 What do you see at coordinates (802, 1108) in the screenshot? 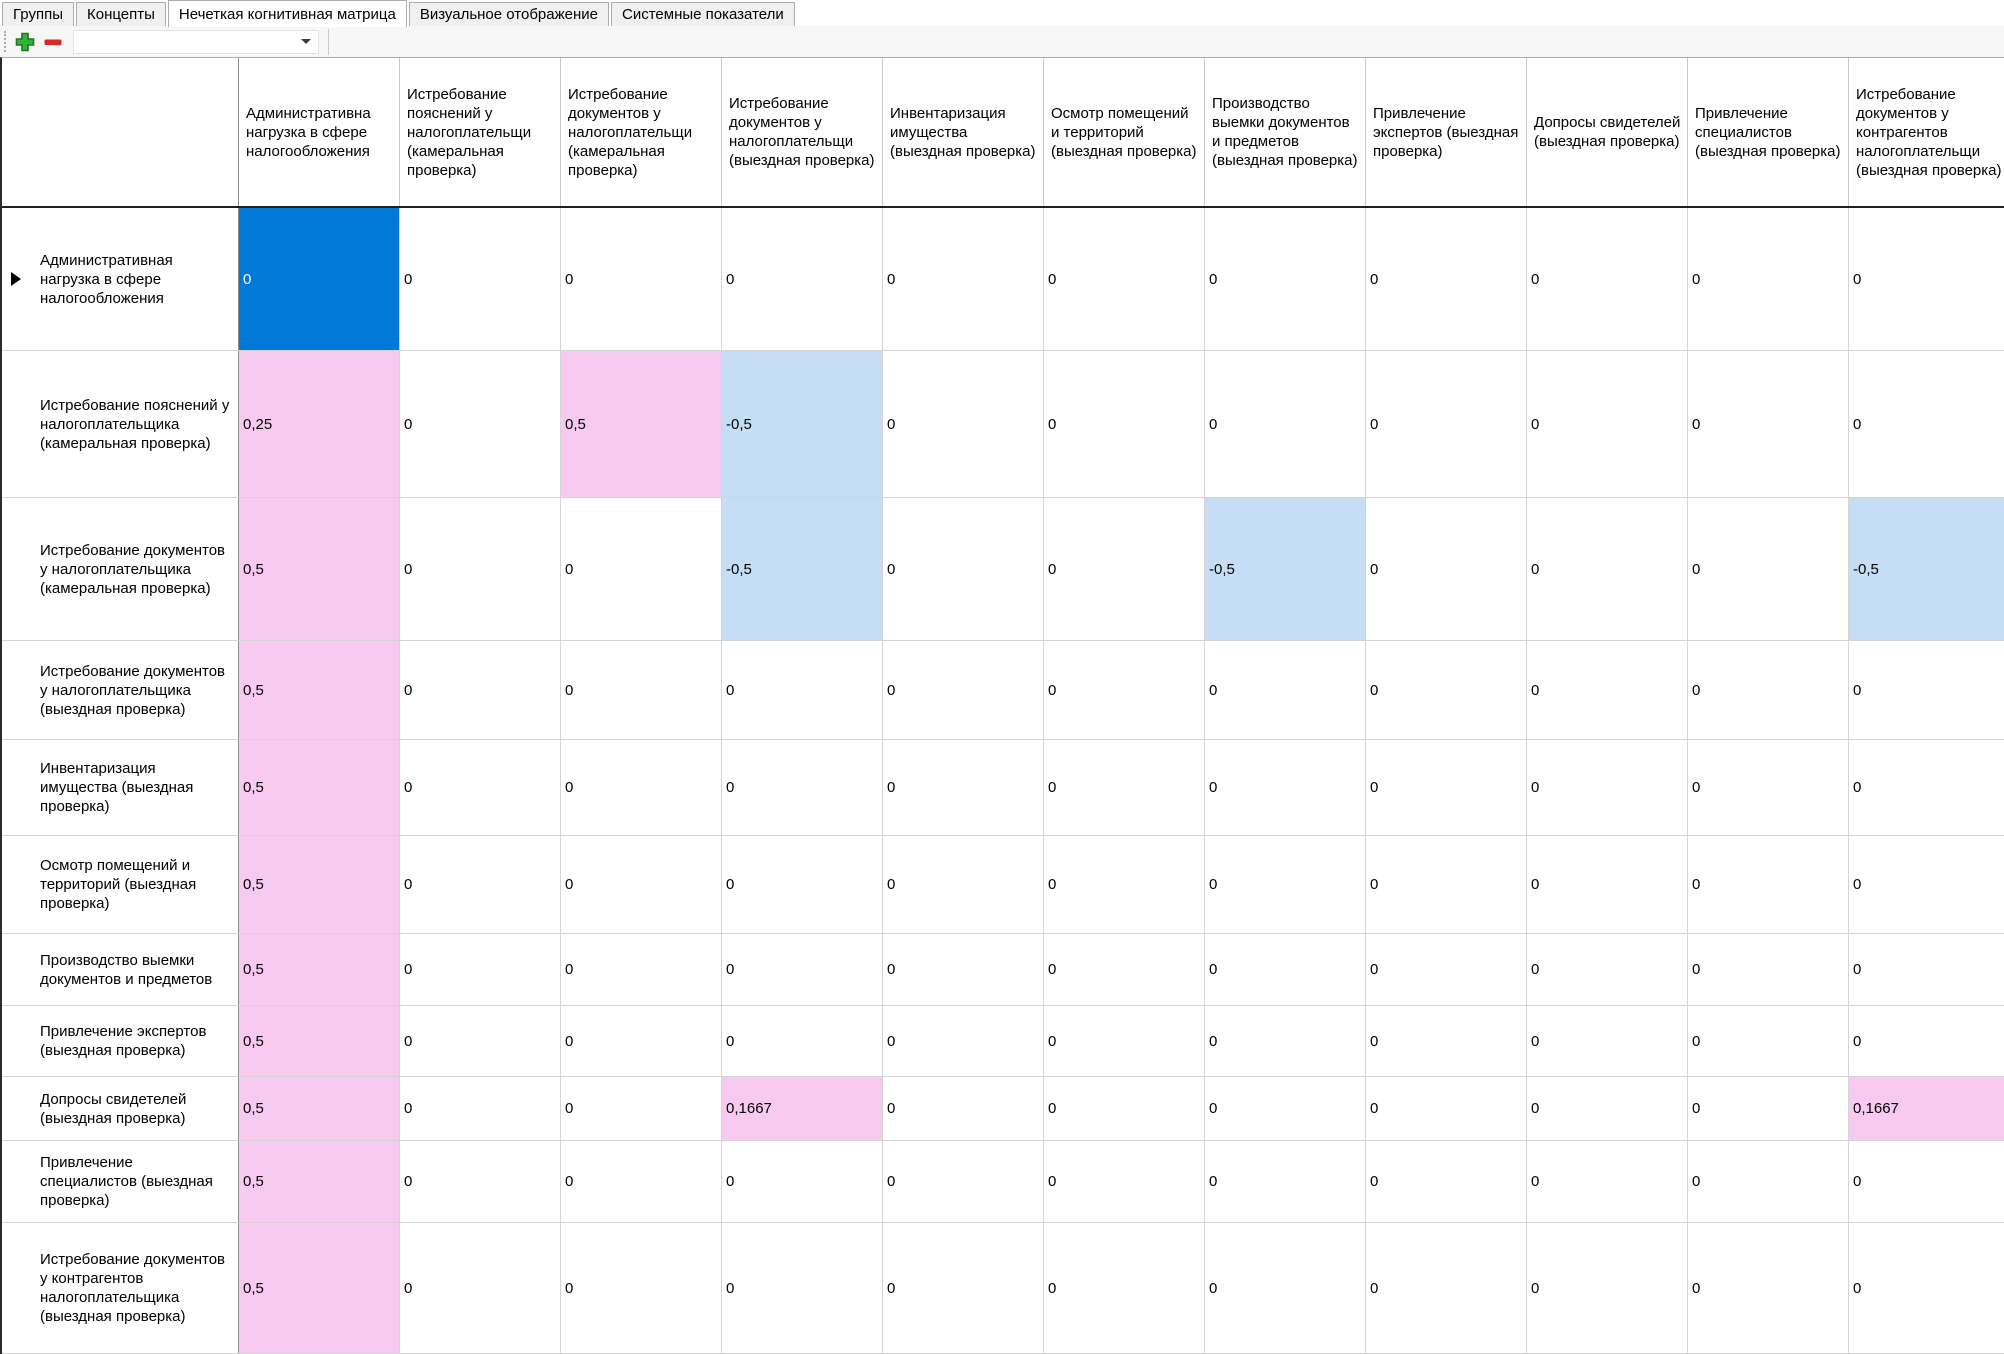
I see `cell-8-3: 0,1667` at bounding box center [802, 1108].